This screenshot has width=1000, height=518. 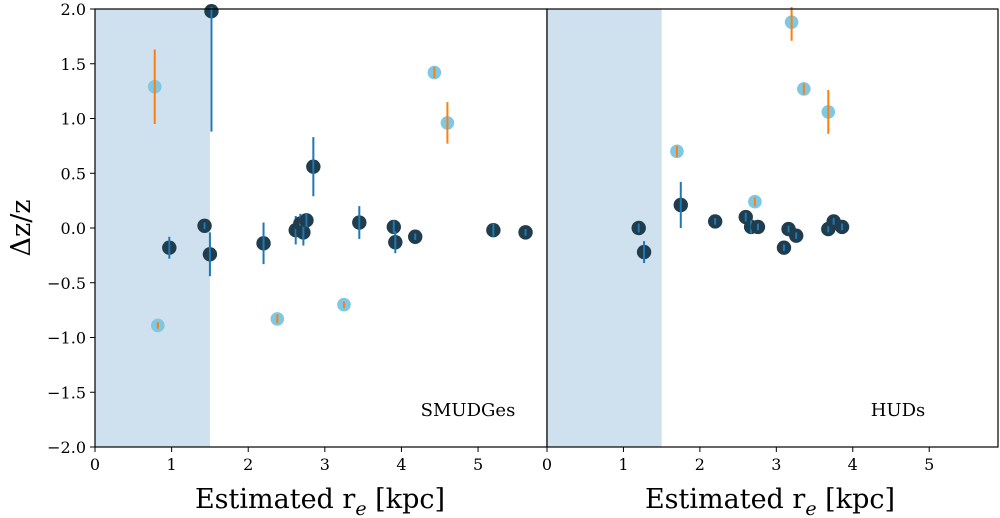 What do you see at coordinates (478, 464) in the screenshot?
I see `smudges-x-tick-label: 5` at bounding box center [478, 464].